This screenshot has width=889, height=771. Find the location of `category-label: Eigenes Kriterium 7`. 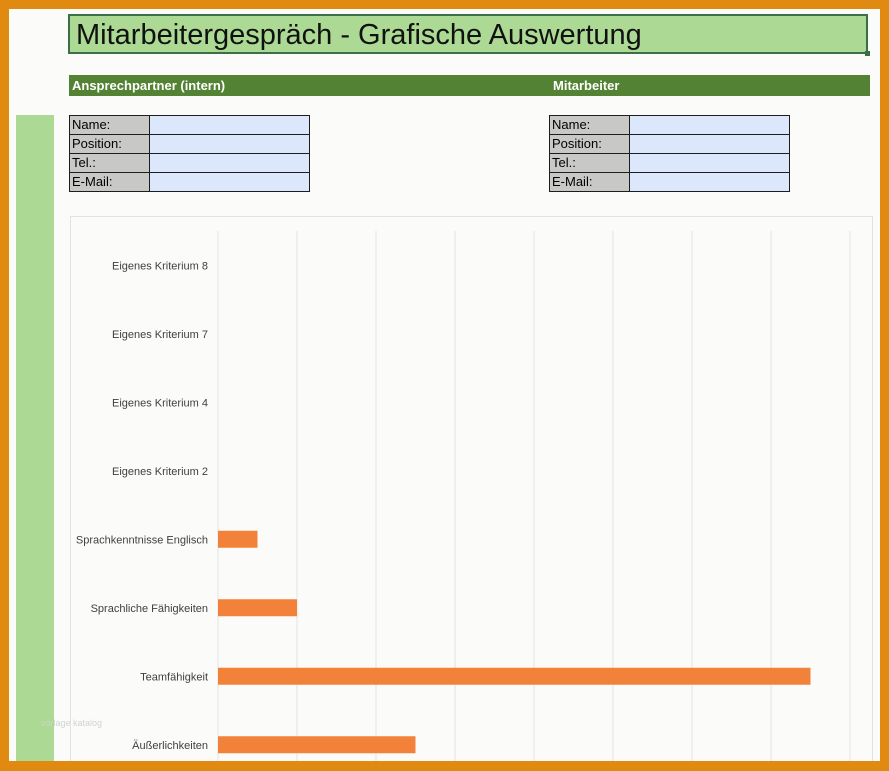

category-label: Eigenes Kriterium 7 is located at coordinates (160, 335).